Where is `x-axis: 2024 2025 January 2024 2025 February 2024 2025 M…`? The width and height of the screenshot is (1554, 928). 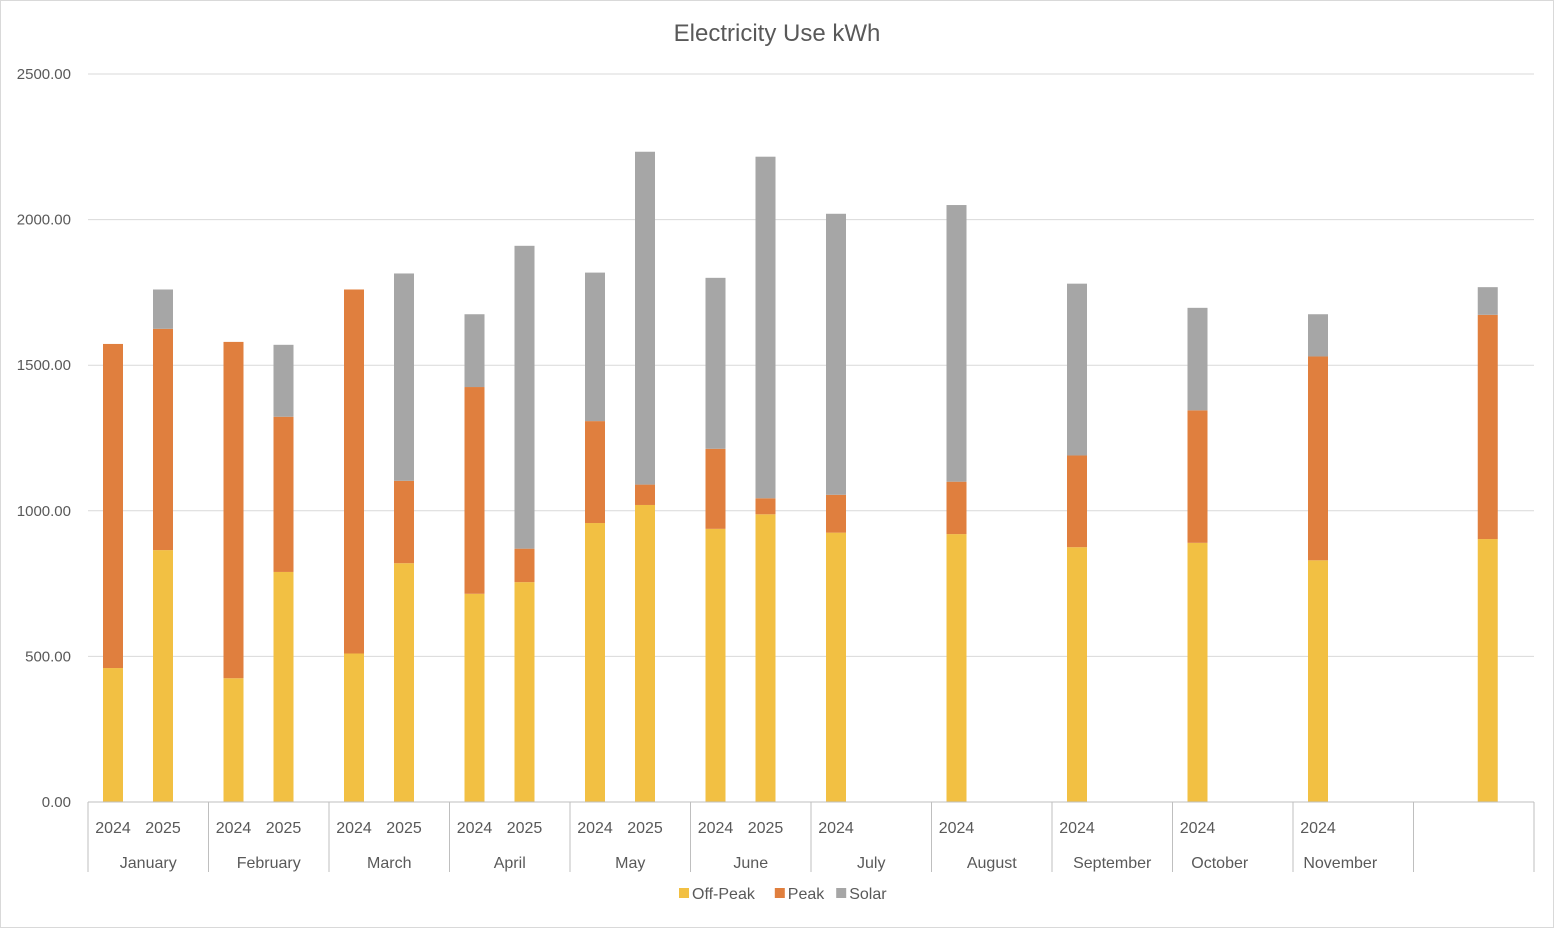
x-axis: 2024 2025 January 2024 2025 February 2024 2025 M… is located at coordinates (811, 836).